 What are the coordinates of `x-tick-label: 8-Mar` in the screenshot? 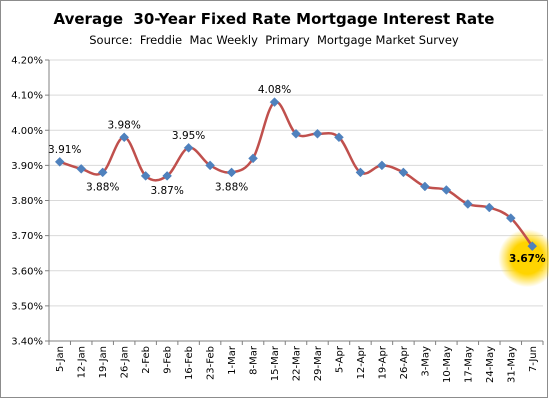 It's located at (254, 360).